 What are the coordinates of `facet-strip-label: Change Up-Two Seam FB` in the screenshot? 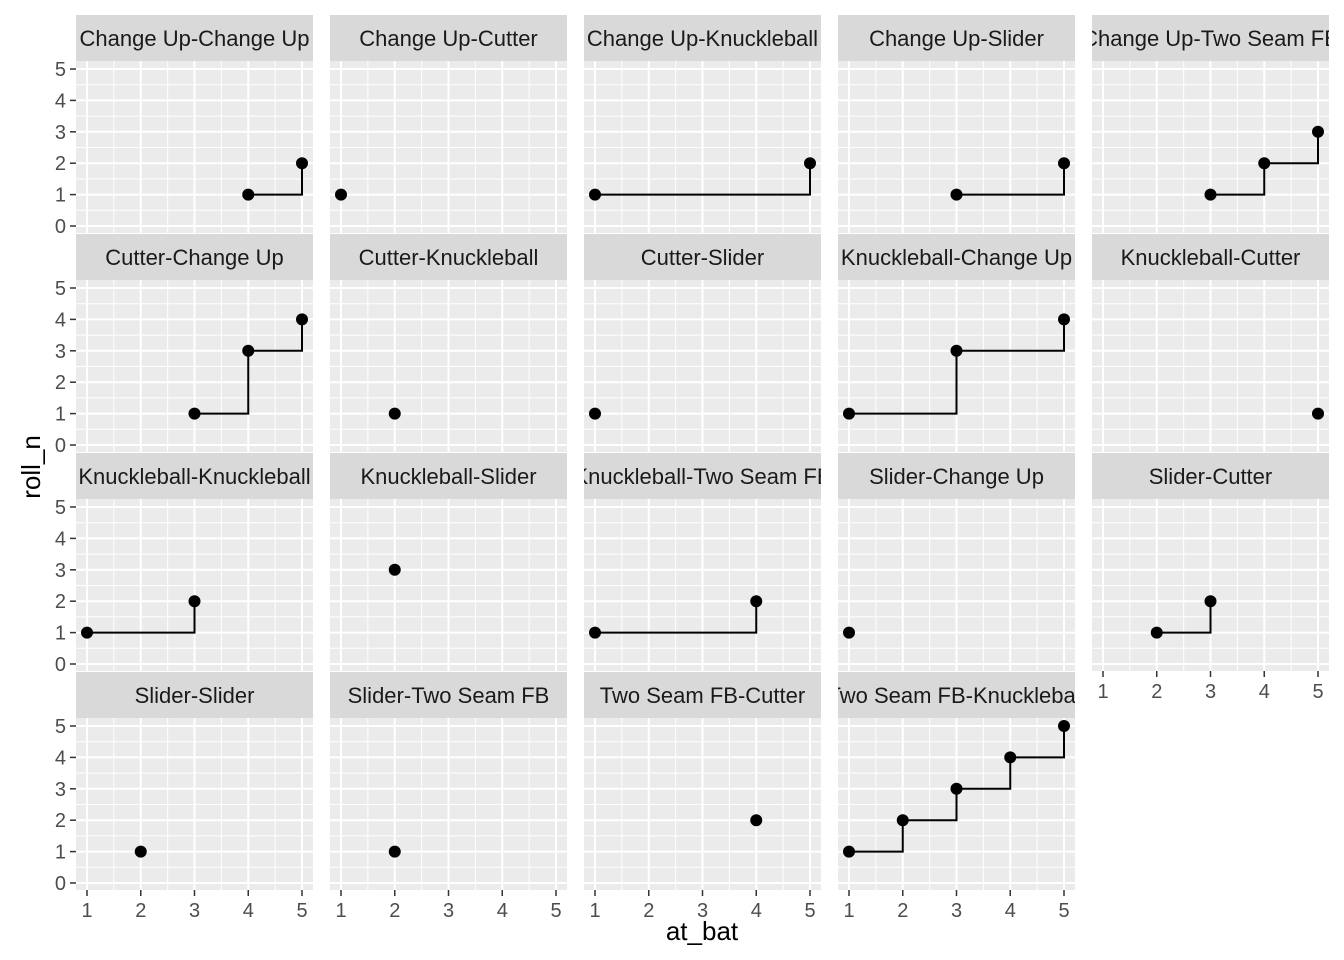 It's located at (1210, 38).